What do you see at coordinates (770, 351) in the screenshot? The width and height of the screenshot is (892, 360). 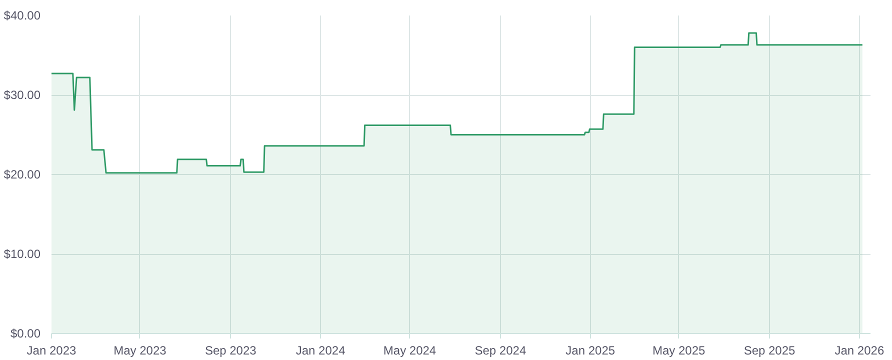 I see `x-tick-label: Sep 2025` at bounding box center [770, 351].